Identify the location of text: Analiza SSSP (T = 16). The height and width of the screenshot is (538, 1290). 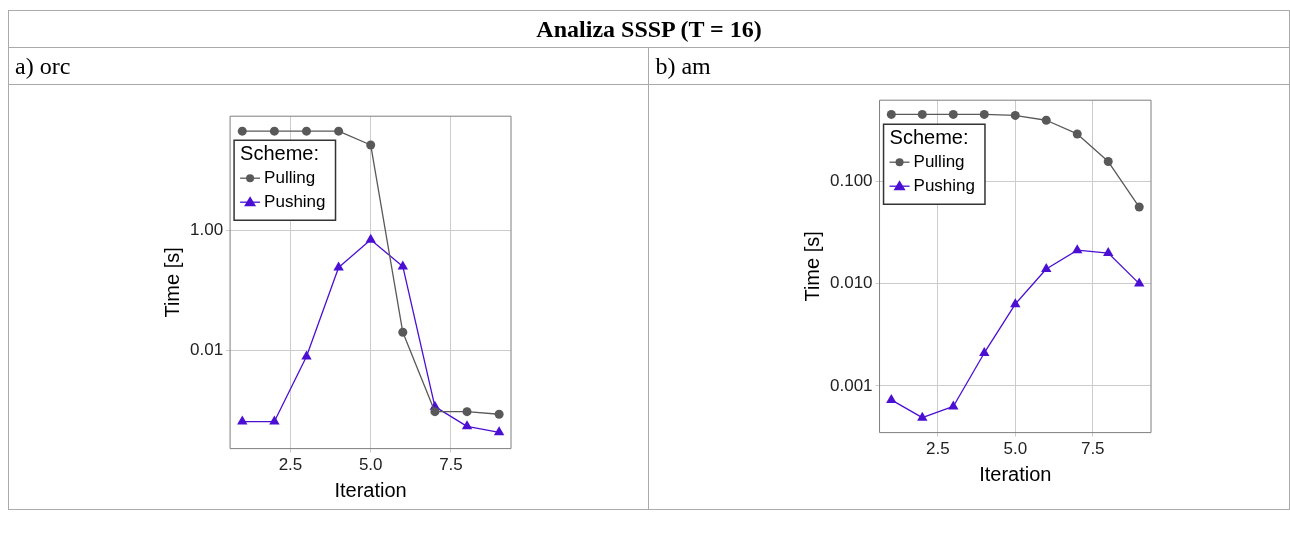
(649, 29).